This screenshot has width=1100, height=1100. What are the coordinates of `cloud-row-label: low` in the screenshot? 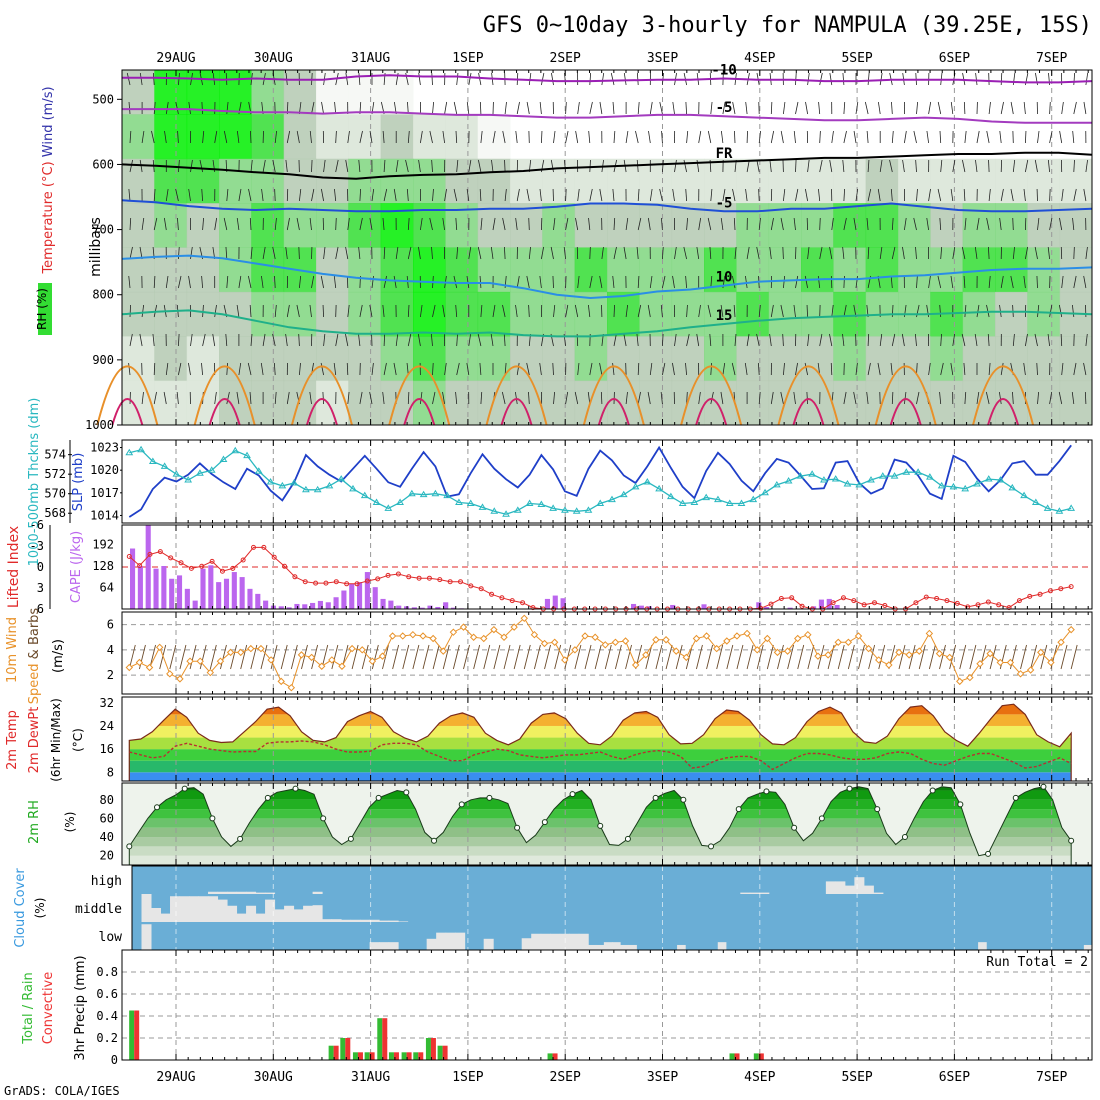 It's located at (111, 937).